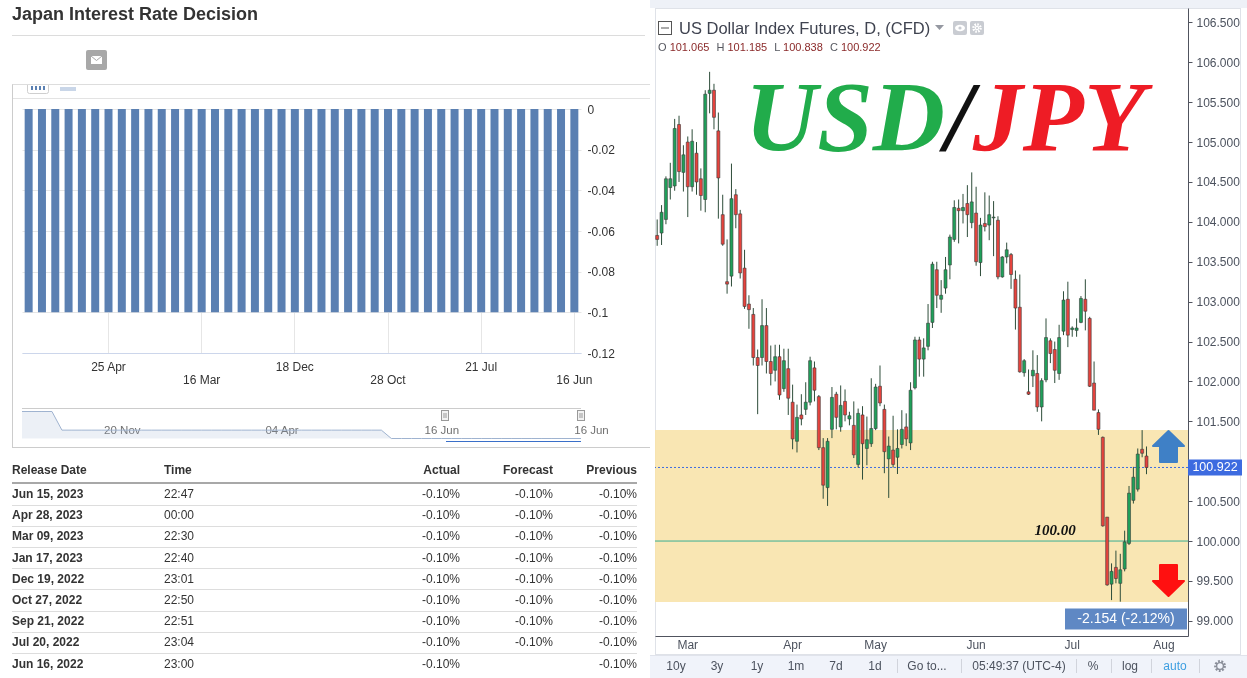 The width and height of the screenshot is (1247, 678). Describe the element at coordinates (1126, 618) in the screenshot. I see `band-label: -2.154 (-2.12%)` at that location.